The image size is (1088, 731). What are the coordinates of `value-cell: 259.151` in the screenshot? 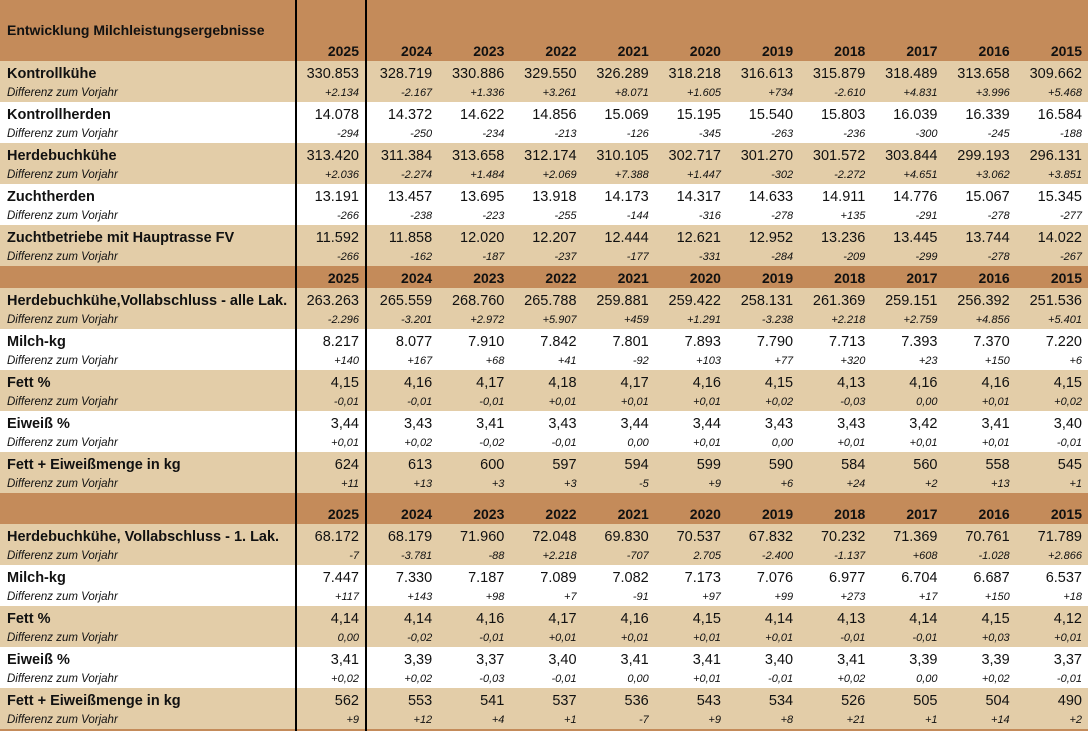 It's located at (907, 299).